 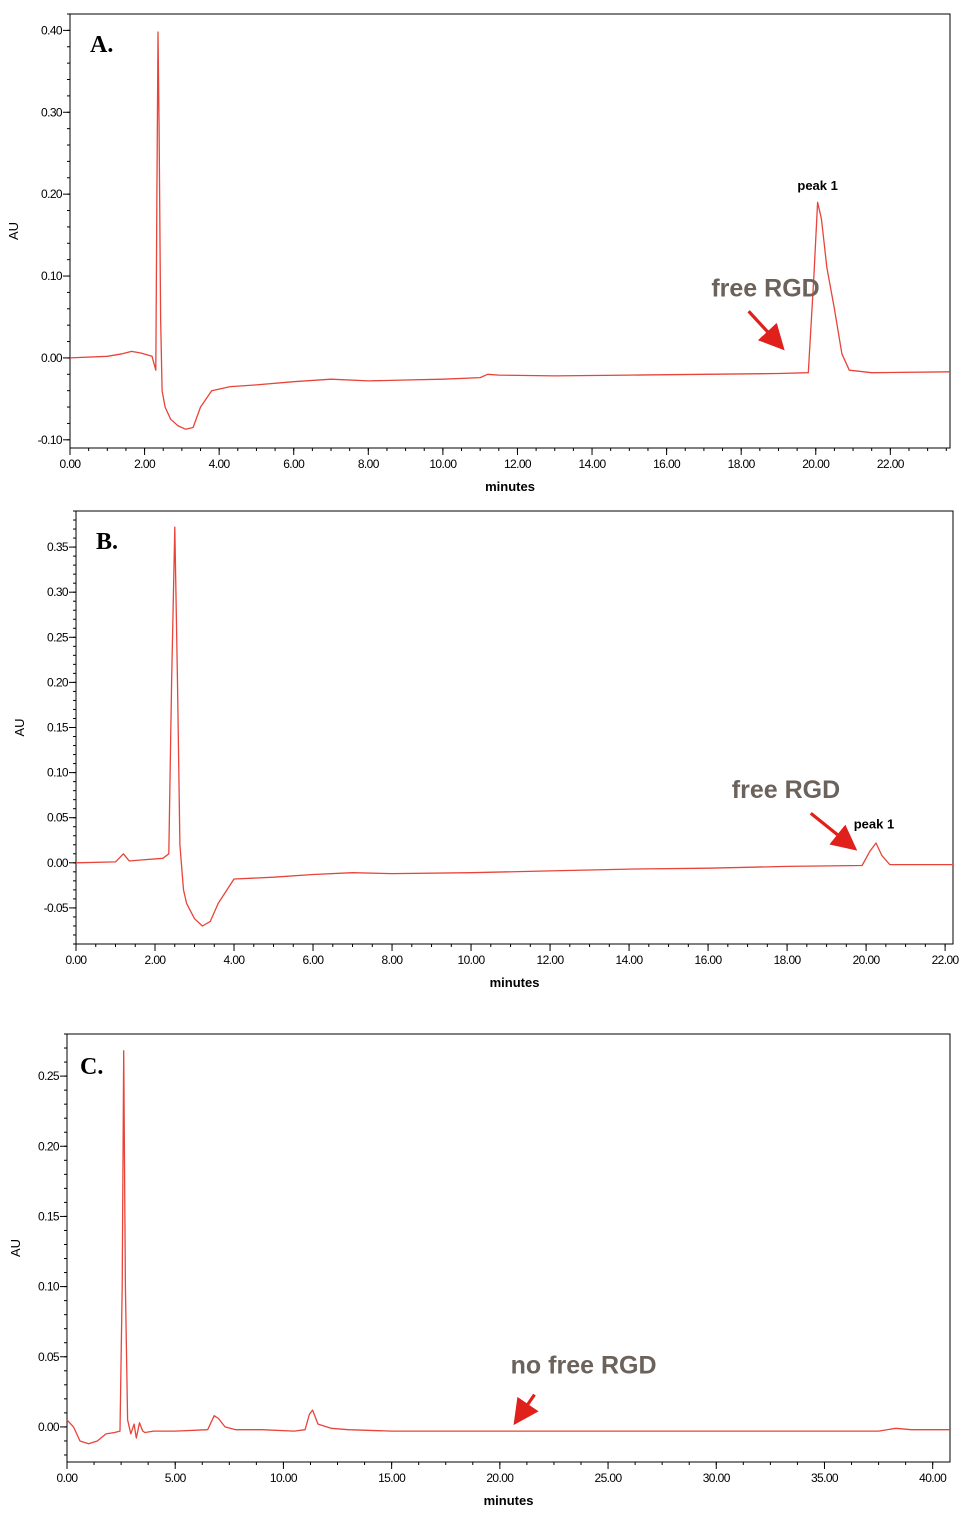 What do you see at coordinates (609, 1478) in the screenshot?
I see `x-tick-label: 25.00` at bounding box center [609, 1478].